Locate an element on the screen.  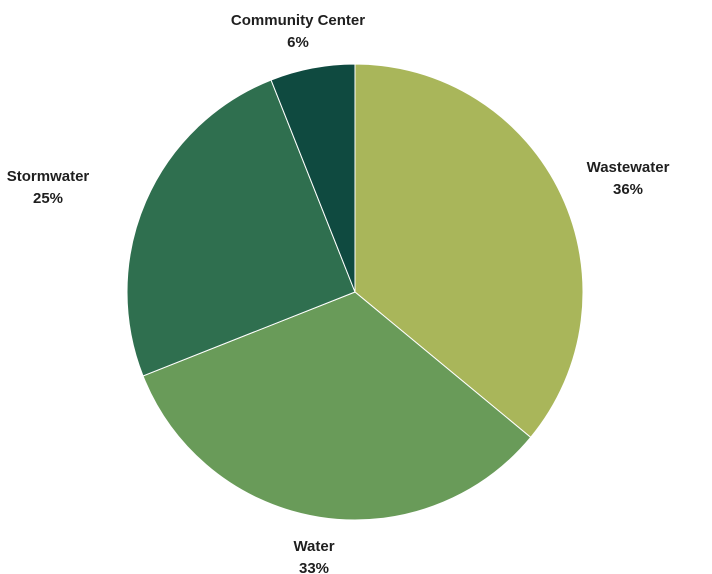
slice-name-label-water: Water is located at coordinates (313, 546).